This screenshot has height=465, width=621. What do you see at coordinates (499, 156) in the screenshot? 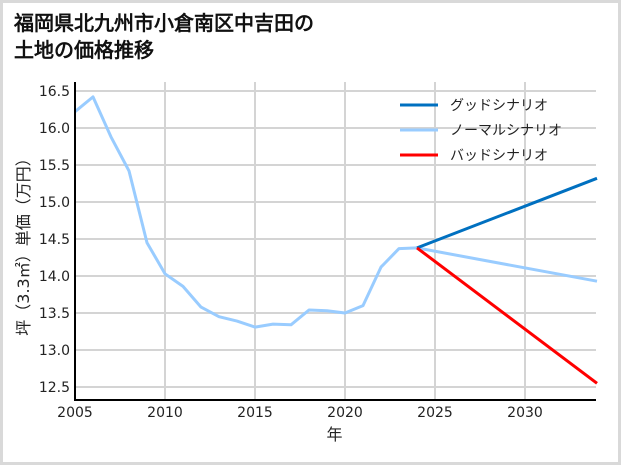
I see `legend-label: バッドシナリオ` at bounding box center [499, 156].